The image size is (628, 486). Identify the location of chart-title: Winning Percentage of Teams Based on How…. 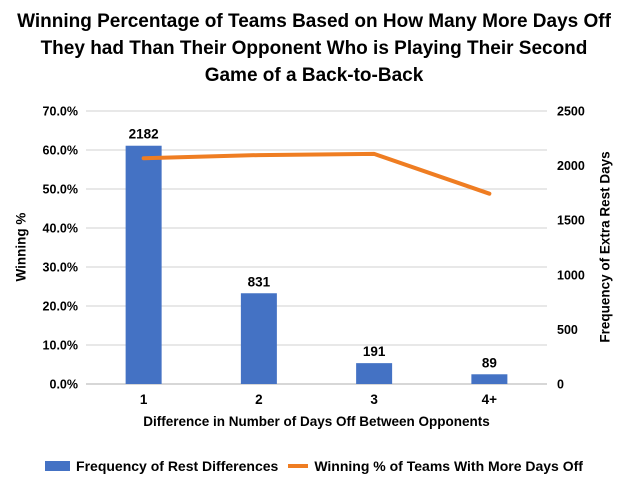
(314, 48).